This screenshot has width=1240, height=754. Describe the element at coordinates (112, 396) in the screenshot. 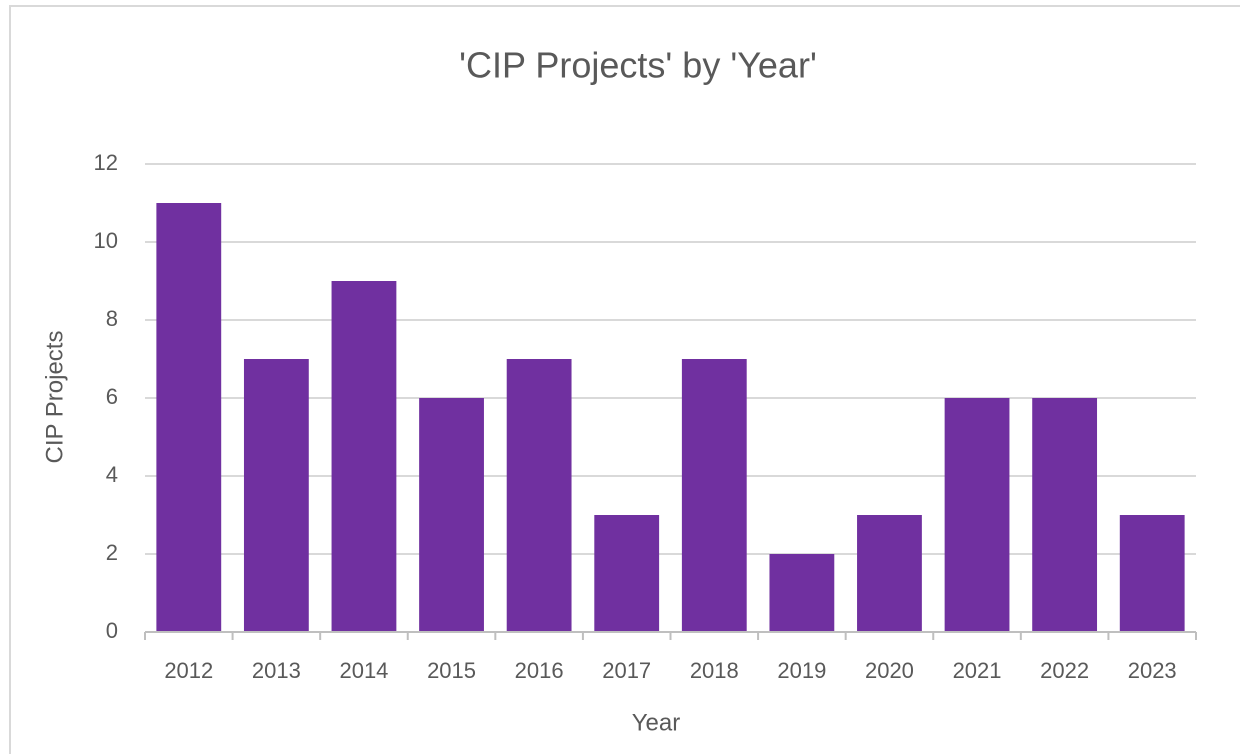

I see `y-tick-label: 6` at that location.